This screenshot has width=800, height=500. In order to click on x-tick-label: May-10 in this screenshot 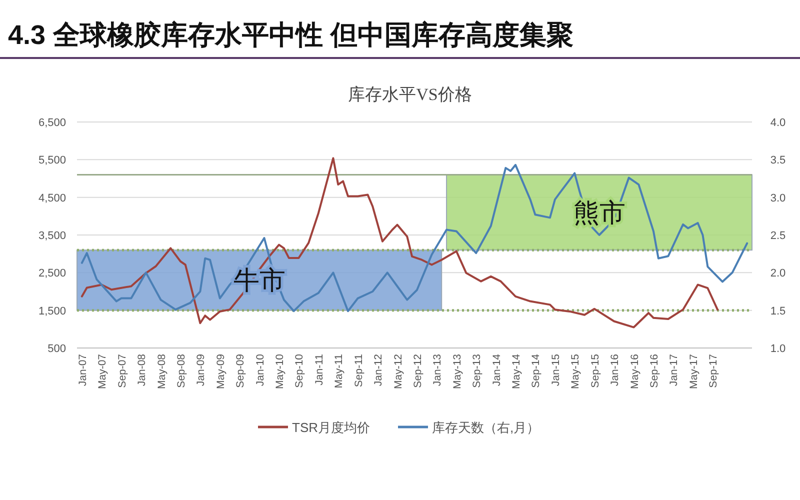, I will do `click(280, 372)`.